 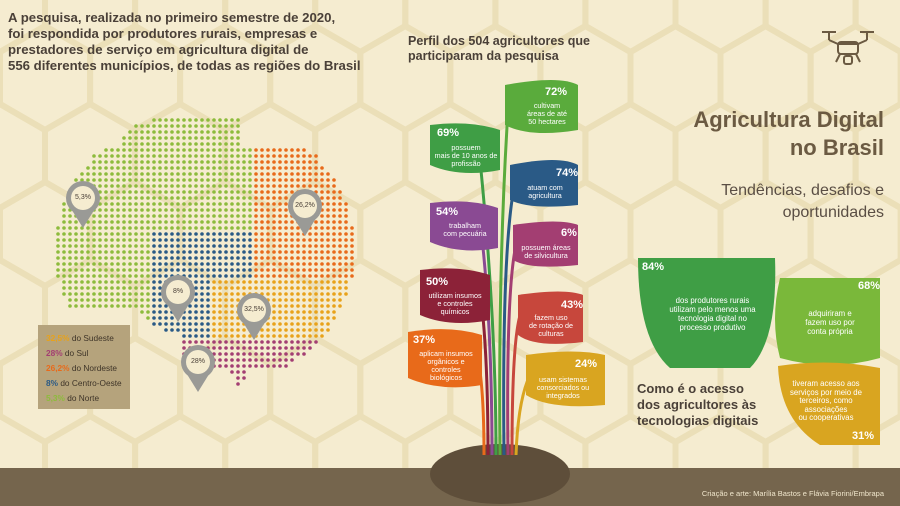 What do you see at coordinates (83, 197) in the screenshot?
I see `pin-label-norte: 5,3%` at bounding box center [83, 197].